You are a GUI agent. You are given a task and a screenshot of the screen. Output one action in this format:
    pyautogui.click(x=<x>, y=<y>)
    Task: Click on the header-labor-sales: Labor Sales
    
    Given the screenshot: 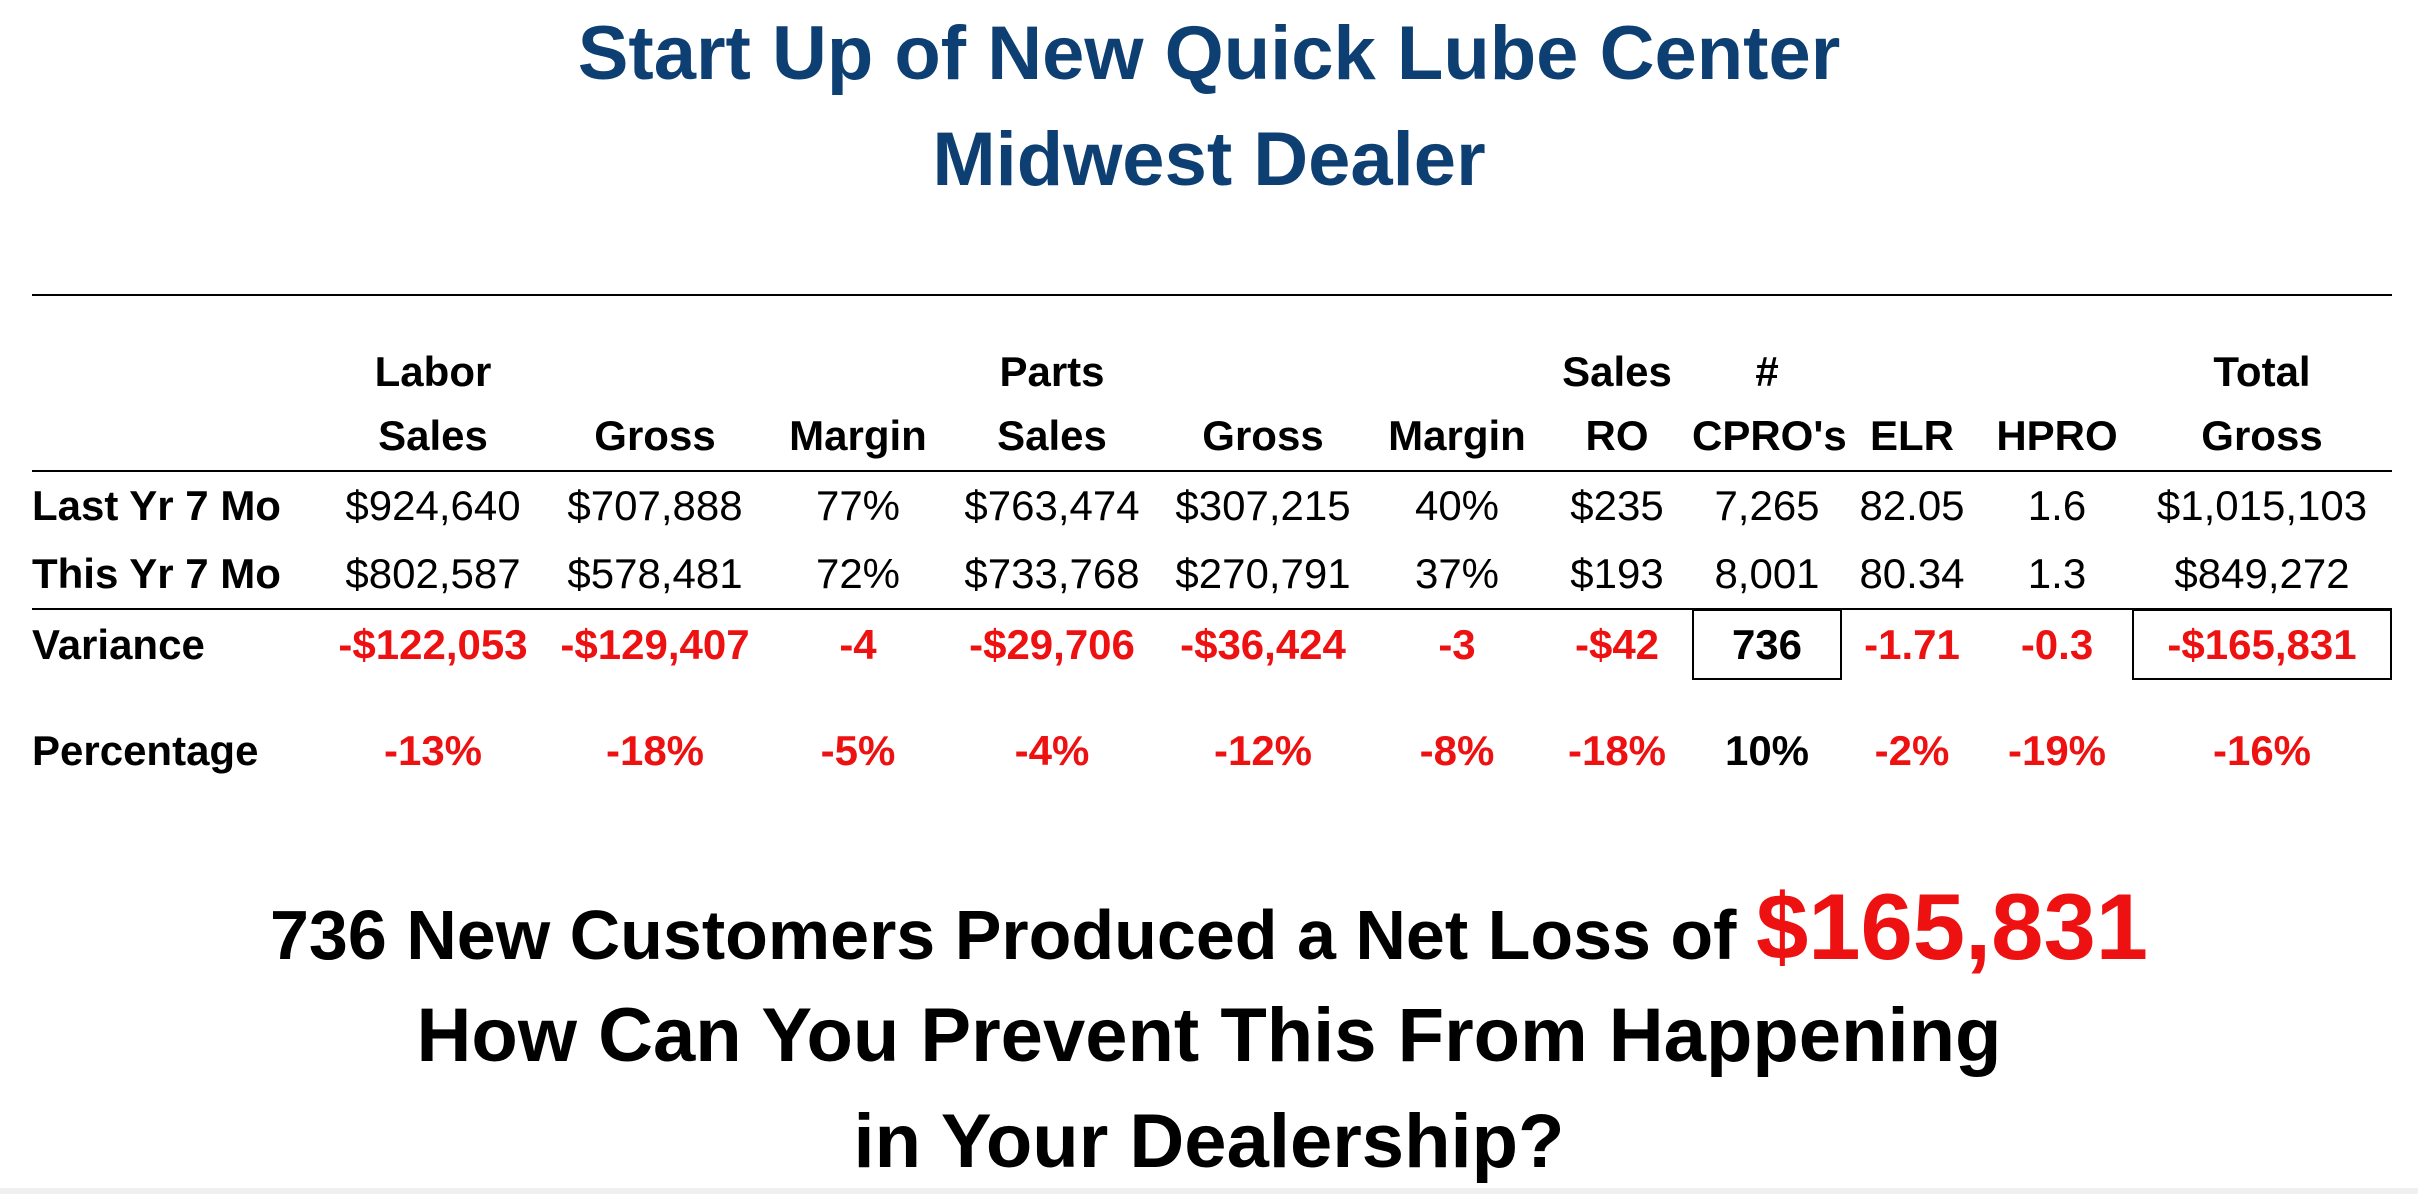 What is the action you would take?
    pyautogui.click(x=433, y=406)
    